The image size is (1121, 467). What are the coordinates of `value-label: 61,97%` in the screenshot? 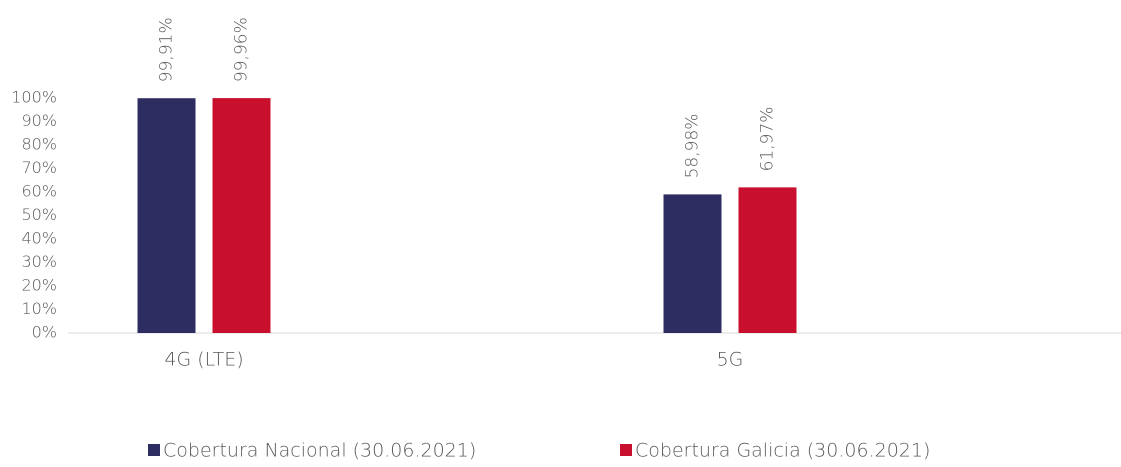 It's located at (768, 139).